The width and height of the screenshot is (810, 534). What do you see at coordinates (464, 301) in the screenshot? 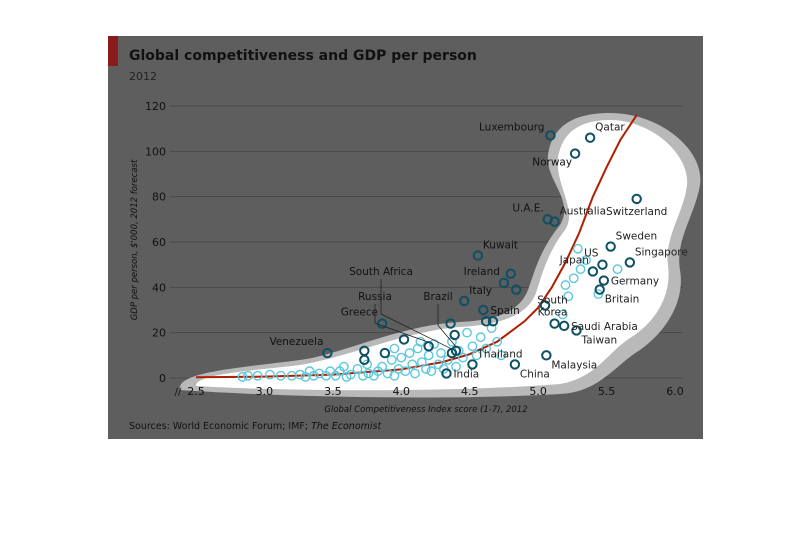
I see `point-italy` at bounding box center [464, 301].